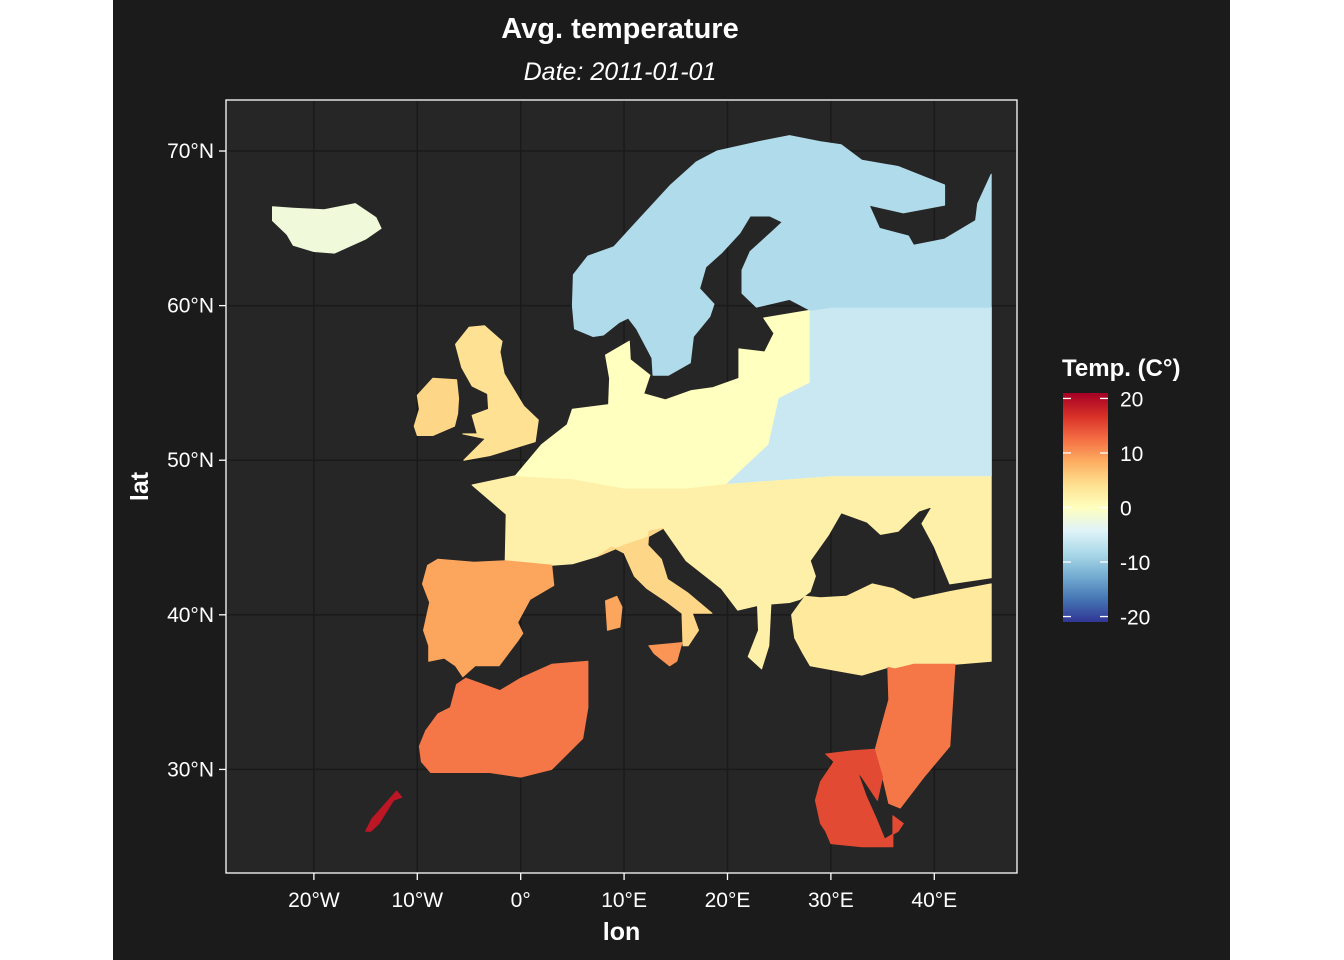  I want to click on y-tick-label: 30°N, so click(190, 769).